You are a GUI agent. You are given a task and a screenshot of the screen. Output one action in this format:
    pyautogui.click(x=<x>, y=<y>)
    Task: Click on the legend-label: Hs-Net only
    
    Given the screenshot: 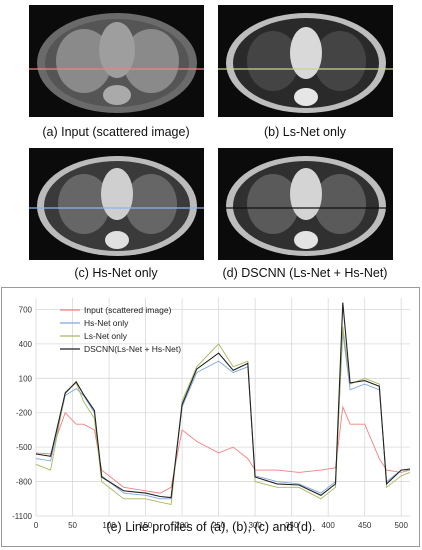 What is the action you would take?
    pyautogui.click(x=106, y=323)
    